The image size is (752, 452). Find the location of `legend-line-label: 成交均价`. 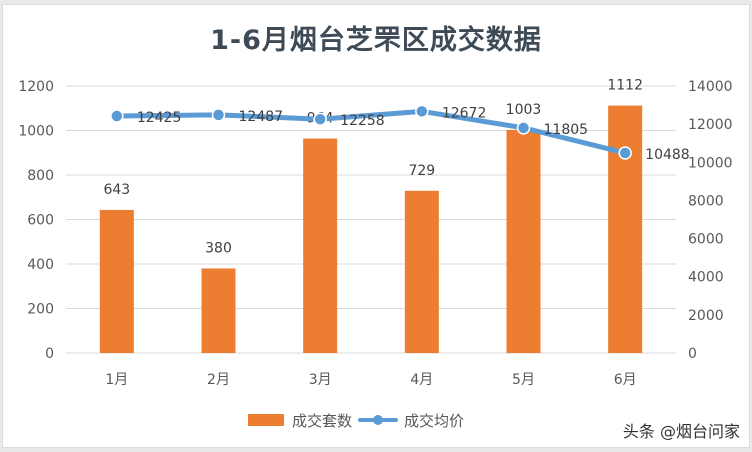

legend-line-label: 成交均价 is located at coordinates (434, 420).